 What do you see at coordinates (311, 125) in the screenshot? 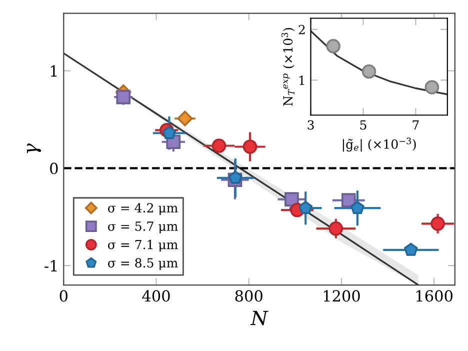
I see `x-tick-label: 3` at bounding box center [311, 125].